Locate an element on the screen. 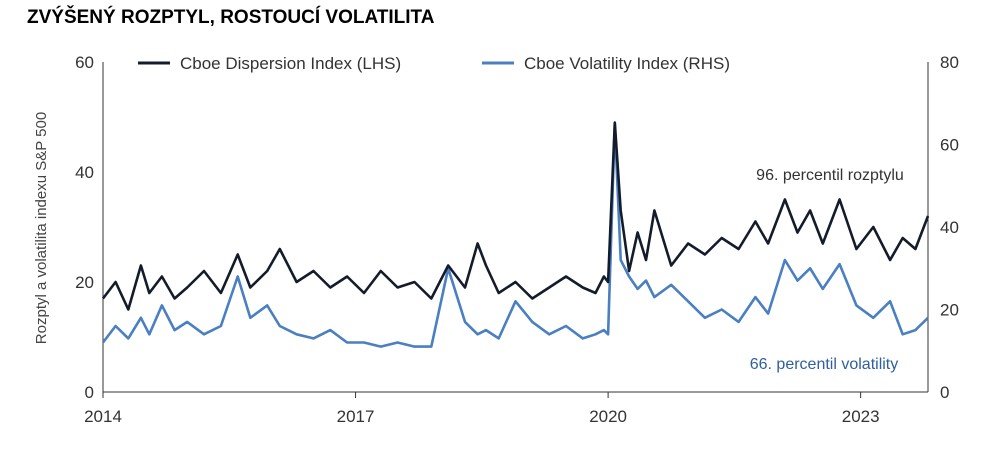 This screenshot has height=450, width=990. y-left-tick-label: 40 is located at coordinates (84, 172).